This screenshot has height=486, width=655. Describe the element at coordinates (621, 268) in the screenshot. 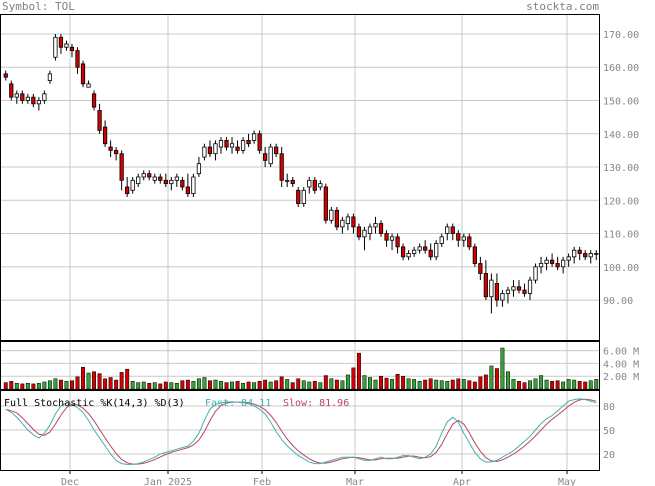

I see `price-tick-label: 100.00` at that location.